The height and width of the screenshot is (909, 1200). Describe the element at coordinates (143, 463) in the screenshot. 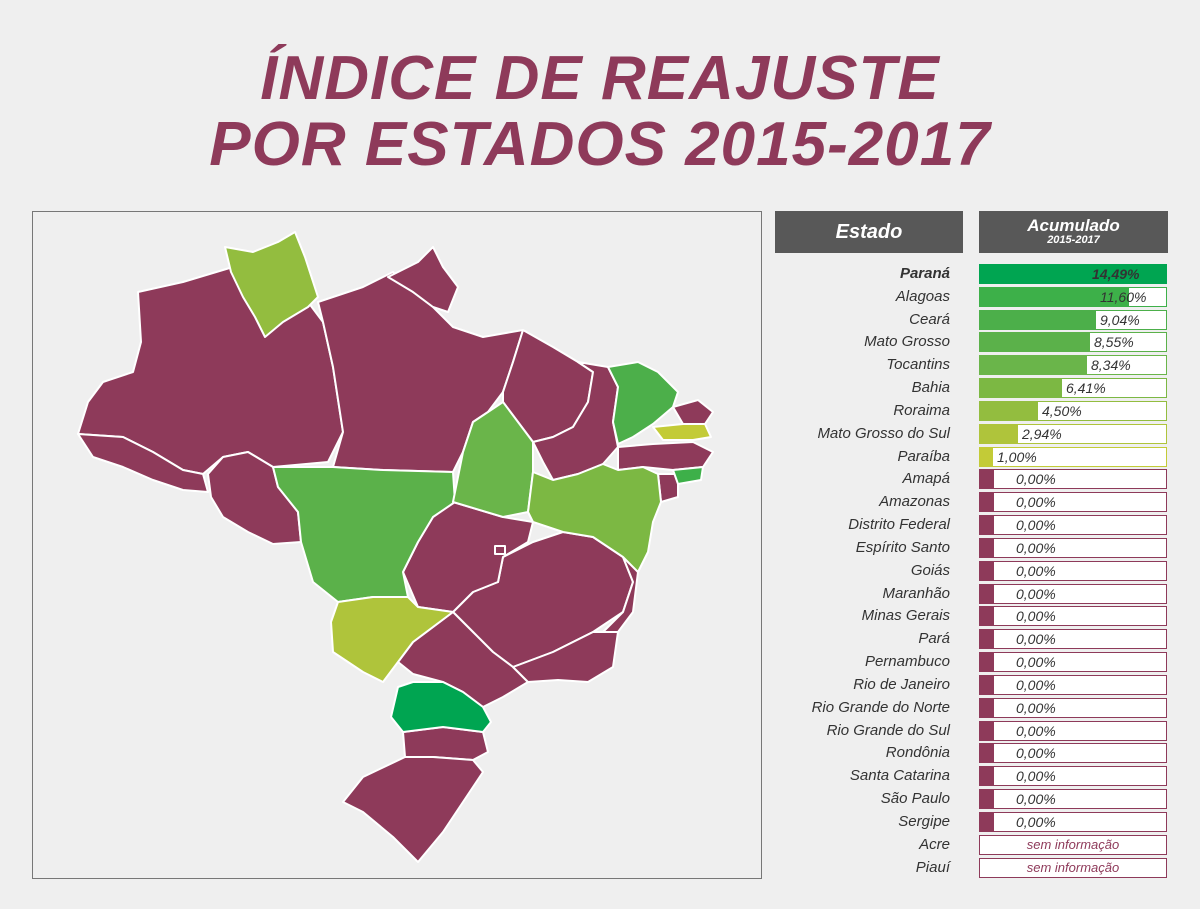

I see `map-state-acre` at that location.